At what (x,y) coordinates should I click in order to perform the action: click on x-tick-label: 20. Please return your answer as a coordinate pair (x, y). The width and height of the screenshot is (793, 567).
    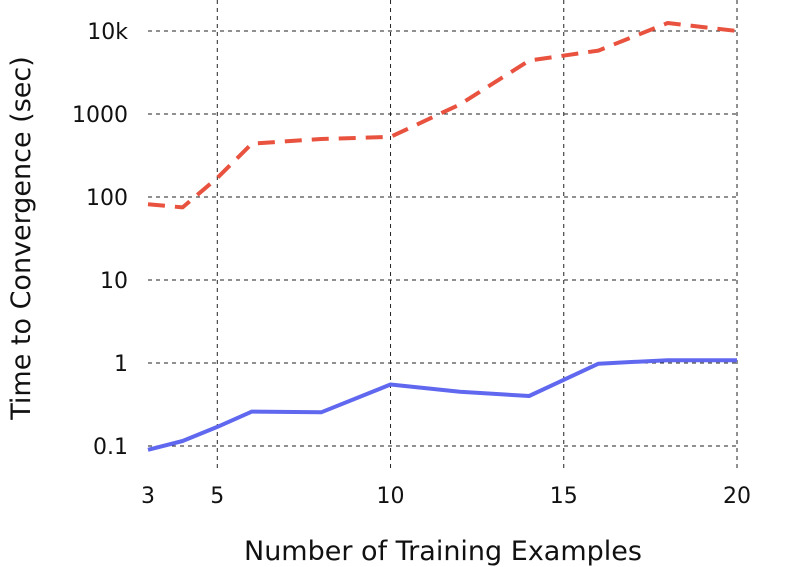
    Looking at the image, I should click on (737, 496).